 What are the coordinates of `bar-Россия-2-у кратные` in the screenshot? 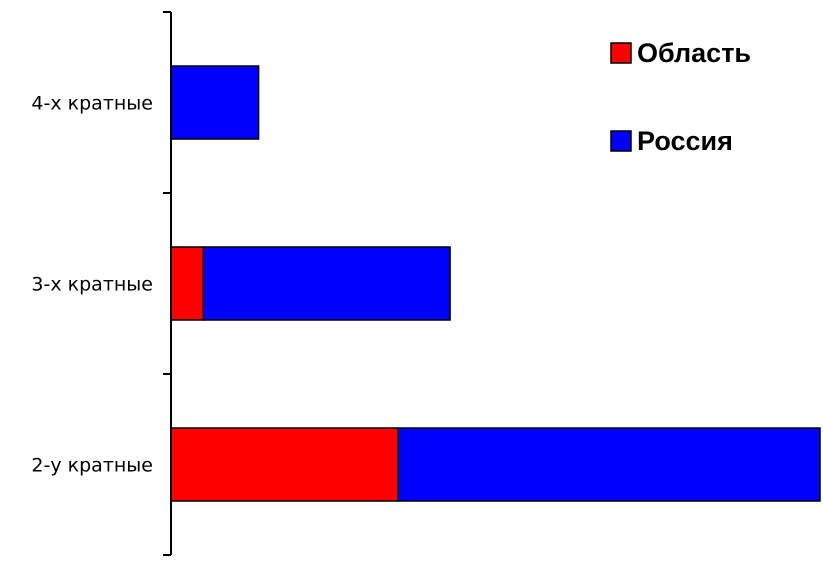 It's located at (609, 464).